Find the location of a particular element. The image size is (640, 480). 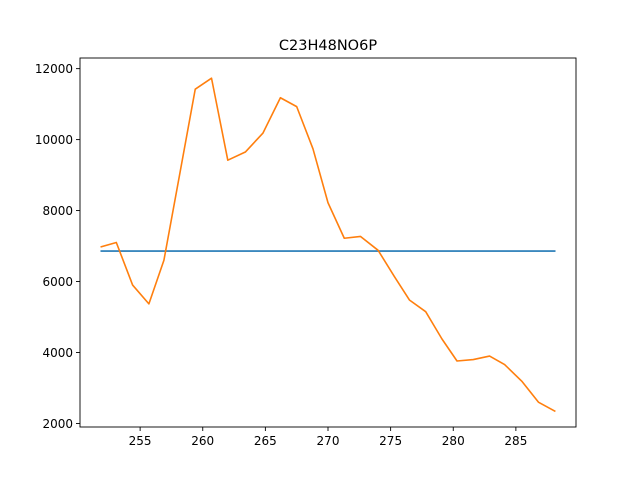

x-tick-label: 265 is located at coordinates (265, 441).